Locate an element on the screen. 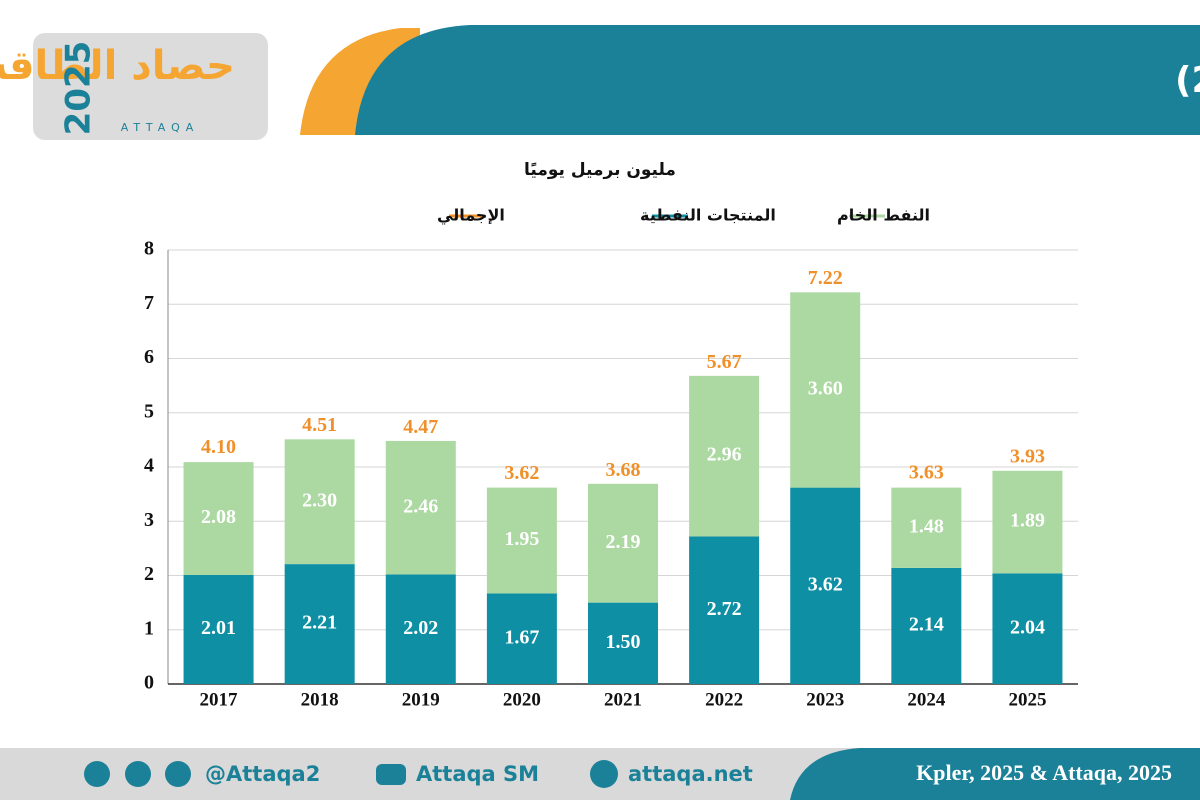 The image size is (1200, 800). y-tick-label: 3 is located at coordinates (149, 520).